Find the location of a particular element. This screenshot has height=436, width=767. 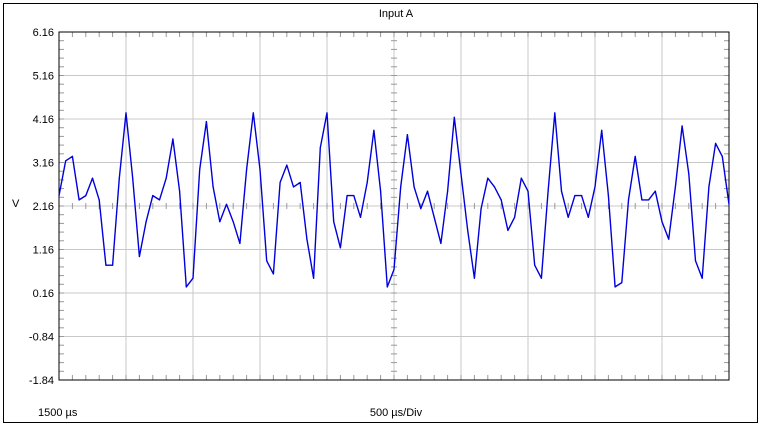

chart-title: Input A is located at coordinates (396, 14).